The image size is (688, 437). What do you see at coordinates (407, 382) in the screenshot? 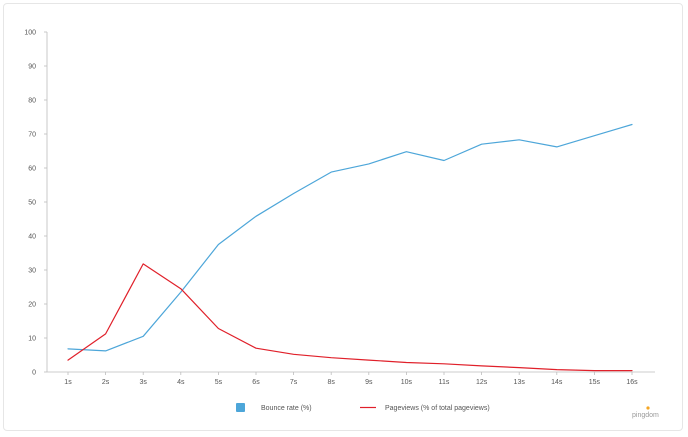
I see `x-tick-label: 10s` at bounding box center [407, 382].